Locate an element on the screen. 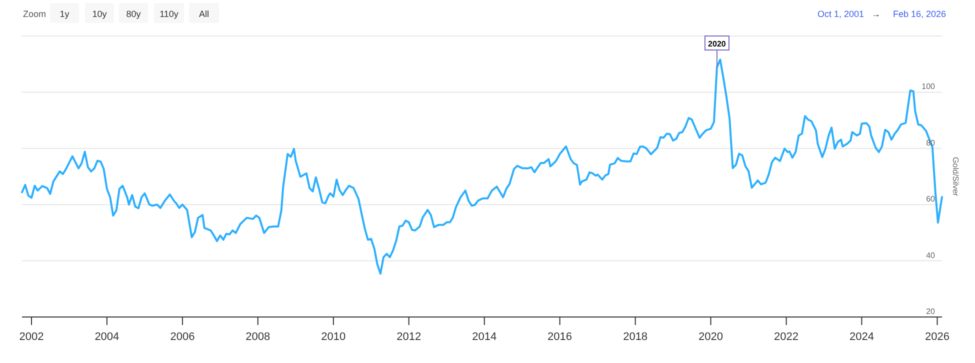 The height and width of the screenshot is (363, 975). range-button: All is located at coordinates (204, 13).